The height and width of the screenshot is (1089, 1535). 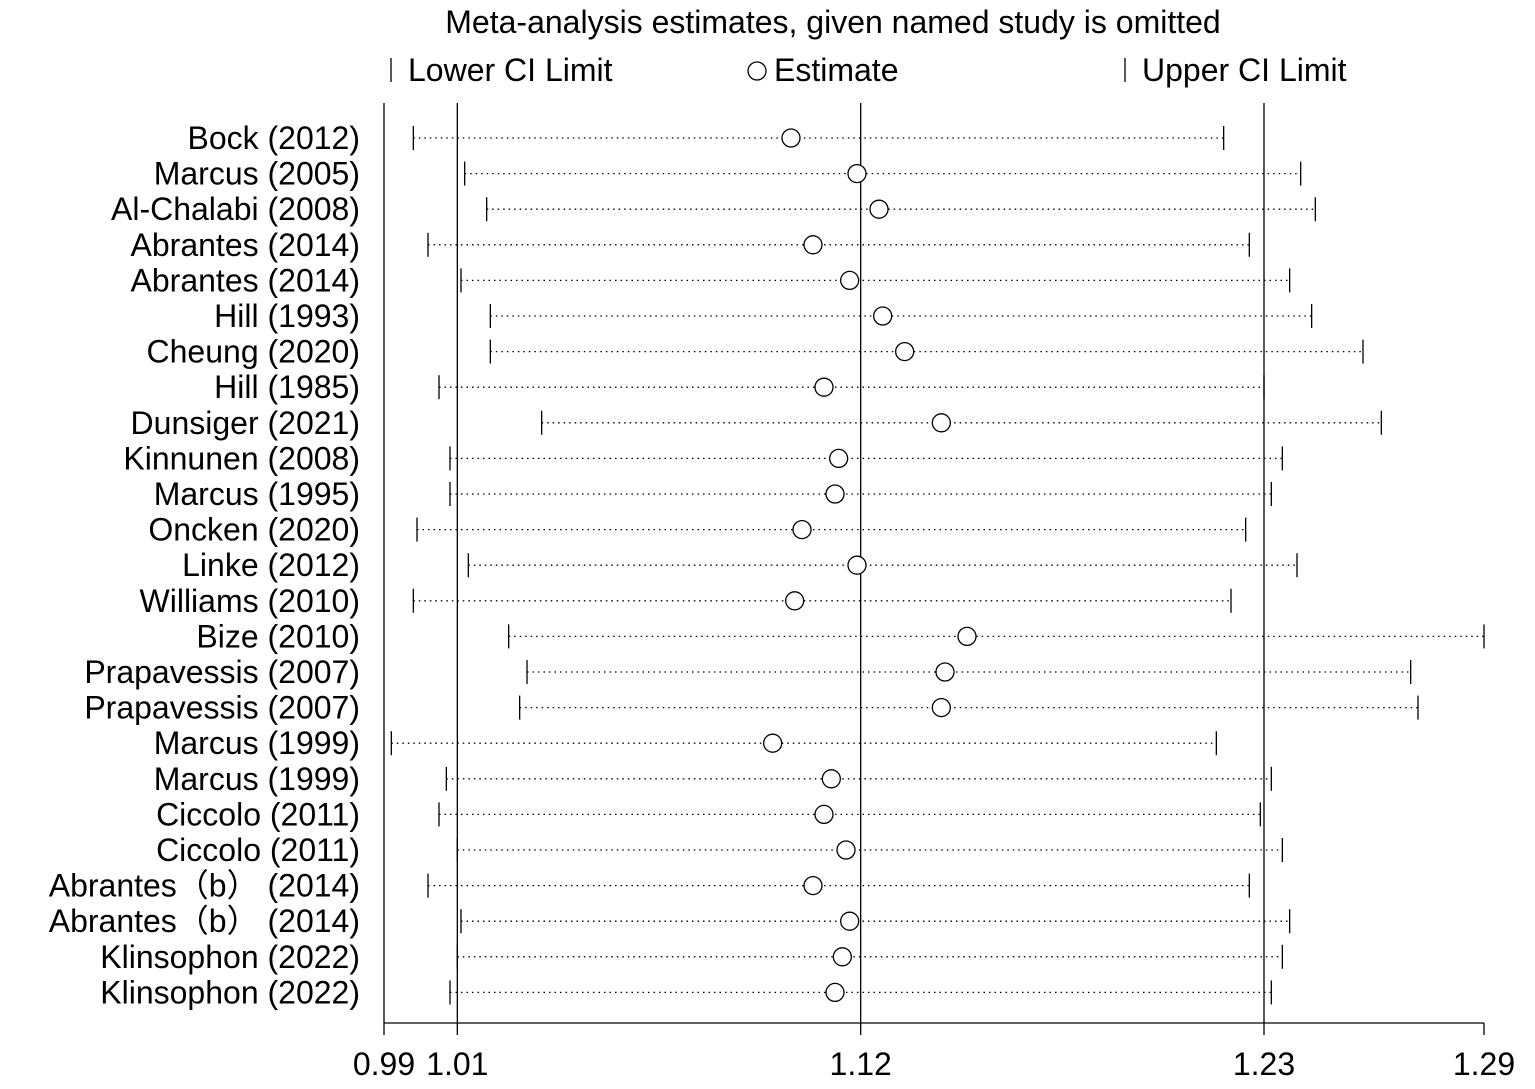 What do you see at coordinates (861, 1064) in the screenshot?
I see `x-tick-label: 1.12` at bounding box center [861, 1064].